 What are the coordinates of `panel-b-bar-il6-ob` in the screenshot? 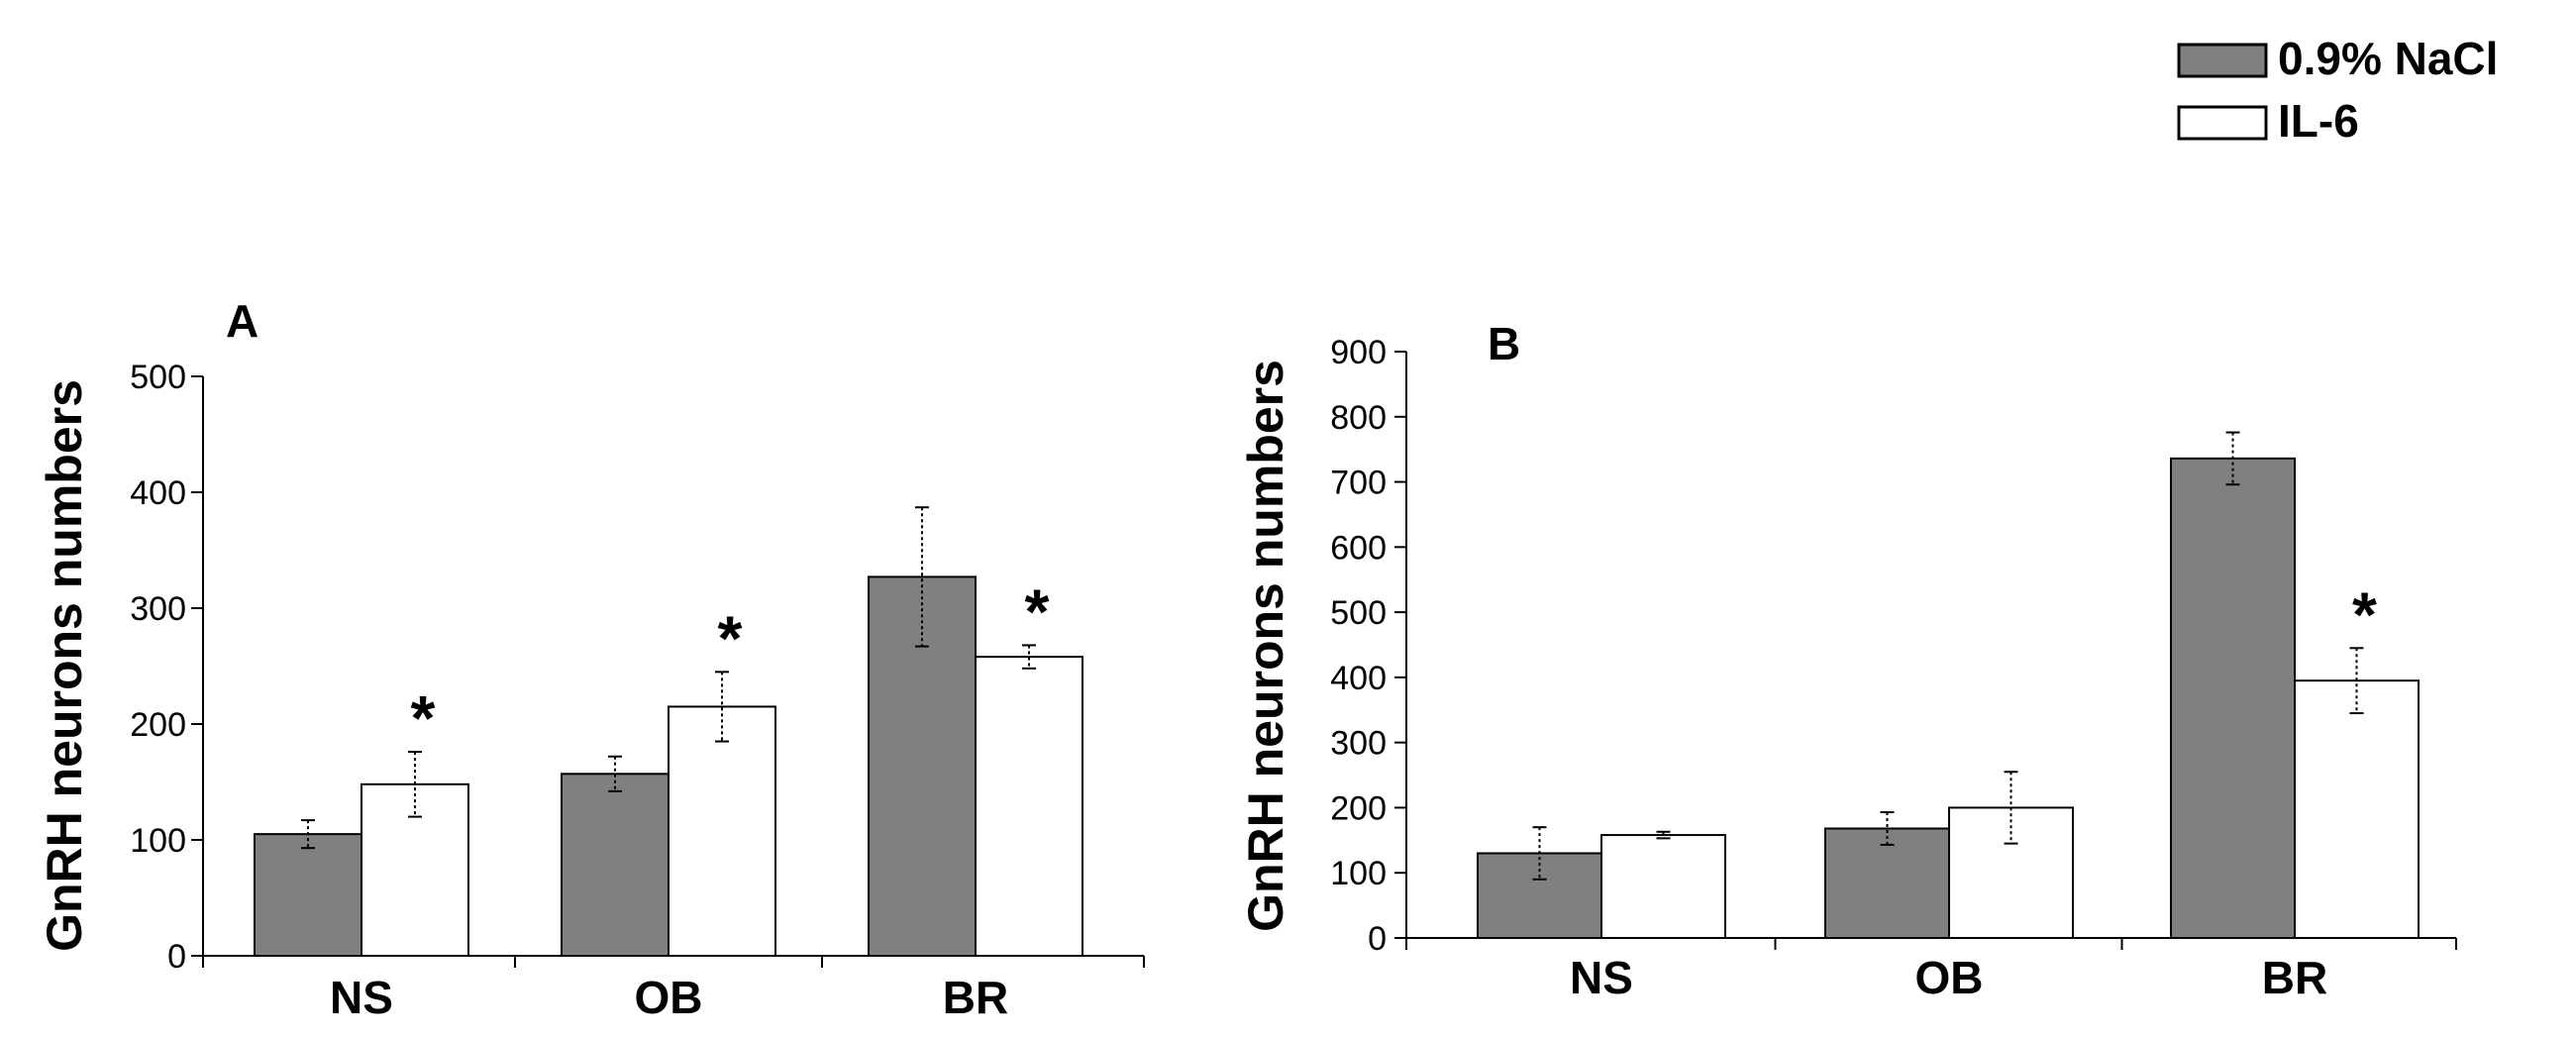 It's located at (2011, 873).